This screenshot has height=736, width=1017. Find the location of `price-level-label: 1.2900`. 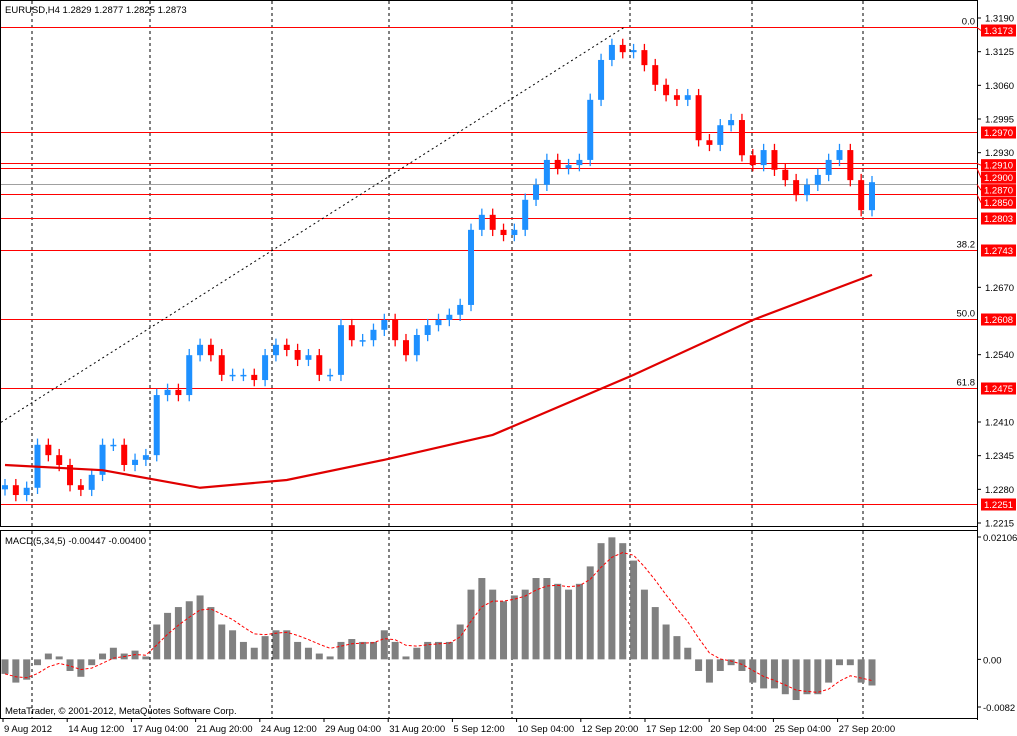

price-level-label: 1.2900 is located at coordinates (998, 178).